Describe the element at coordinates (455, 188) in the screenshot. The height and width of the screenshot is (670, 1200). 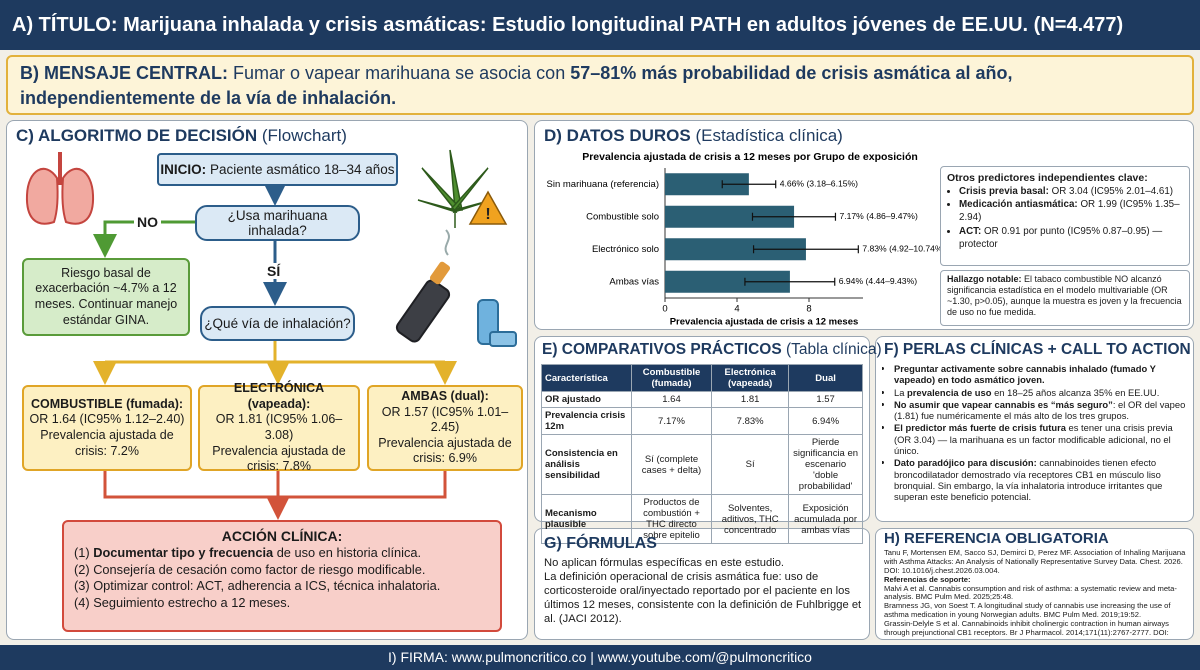
I see `cannabis-icon` at that location.